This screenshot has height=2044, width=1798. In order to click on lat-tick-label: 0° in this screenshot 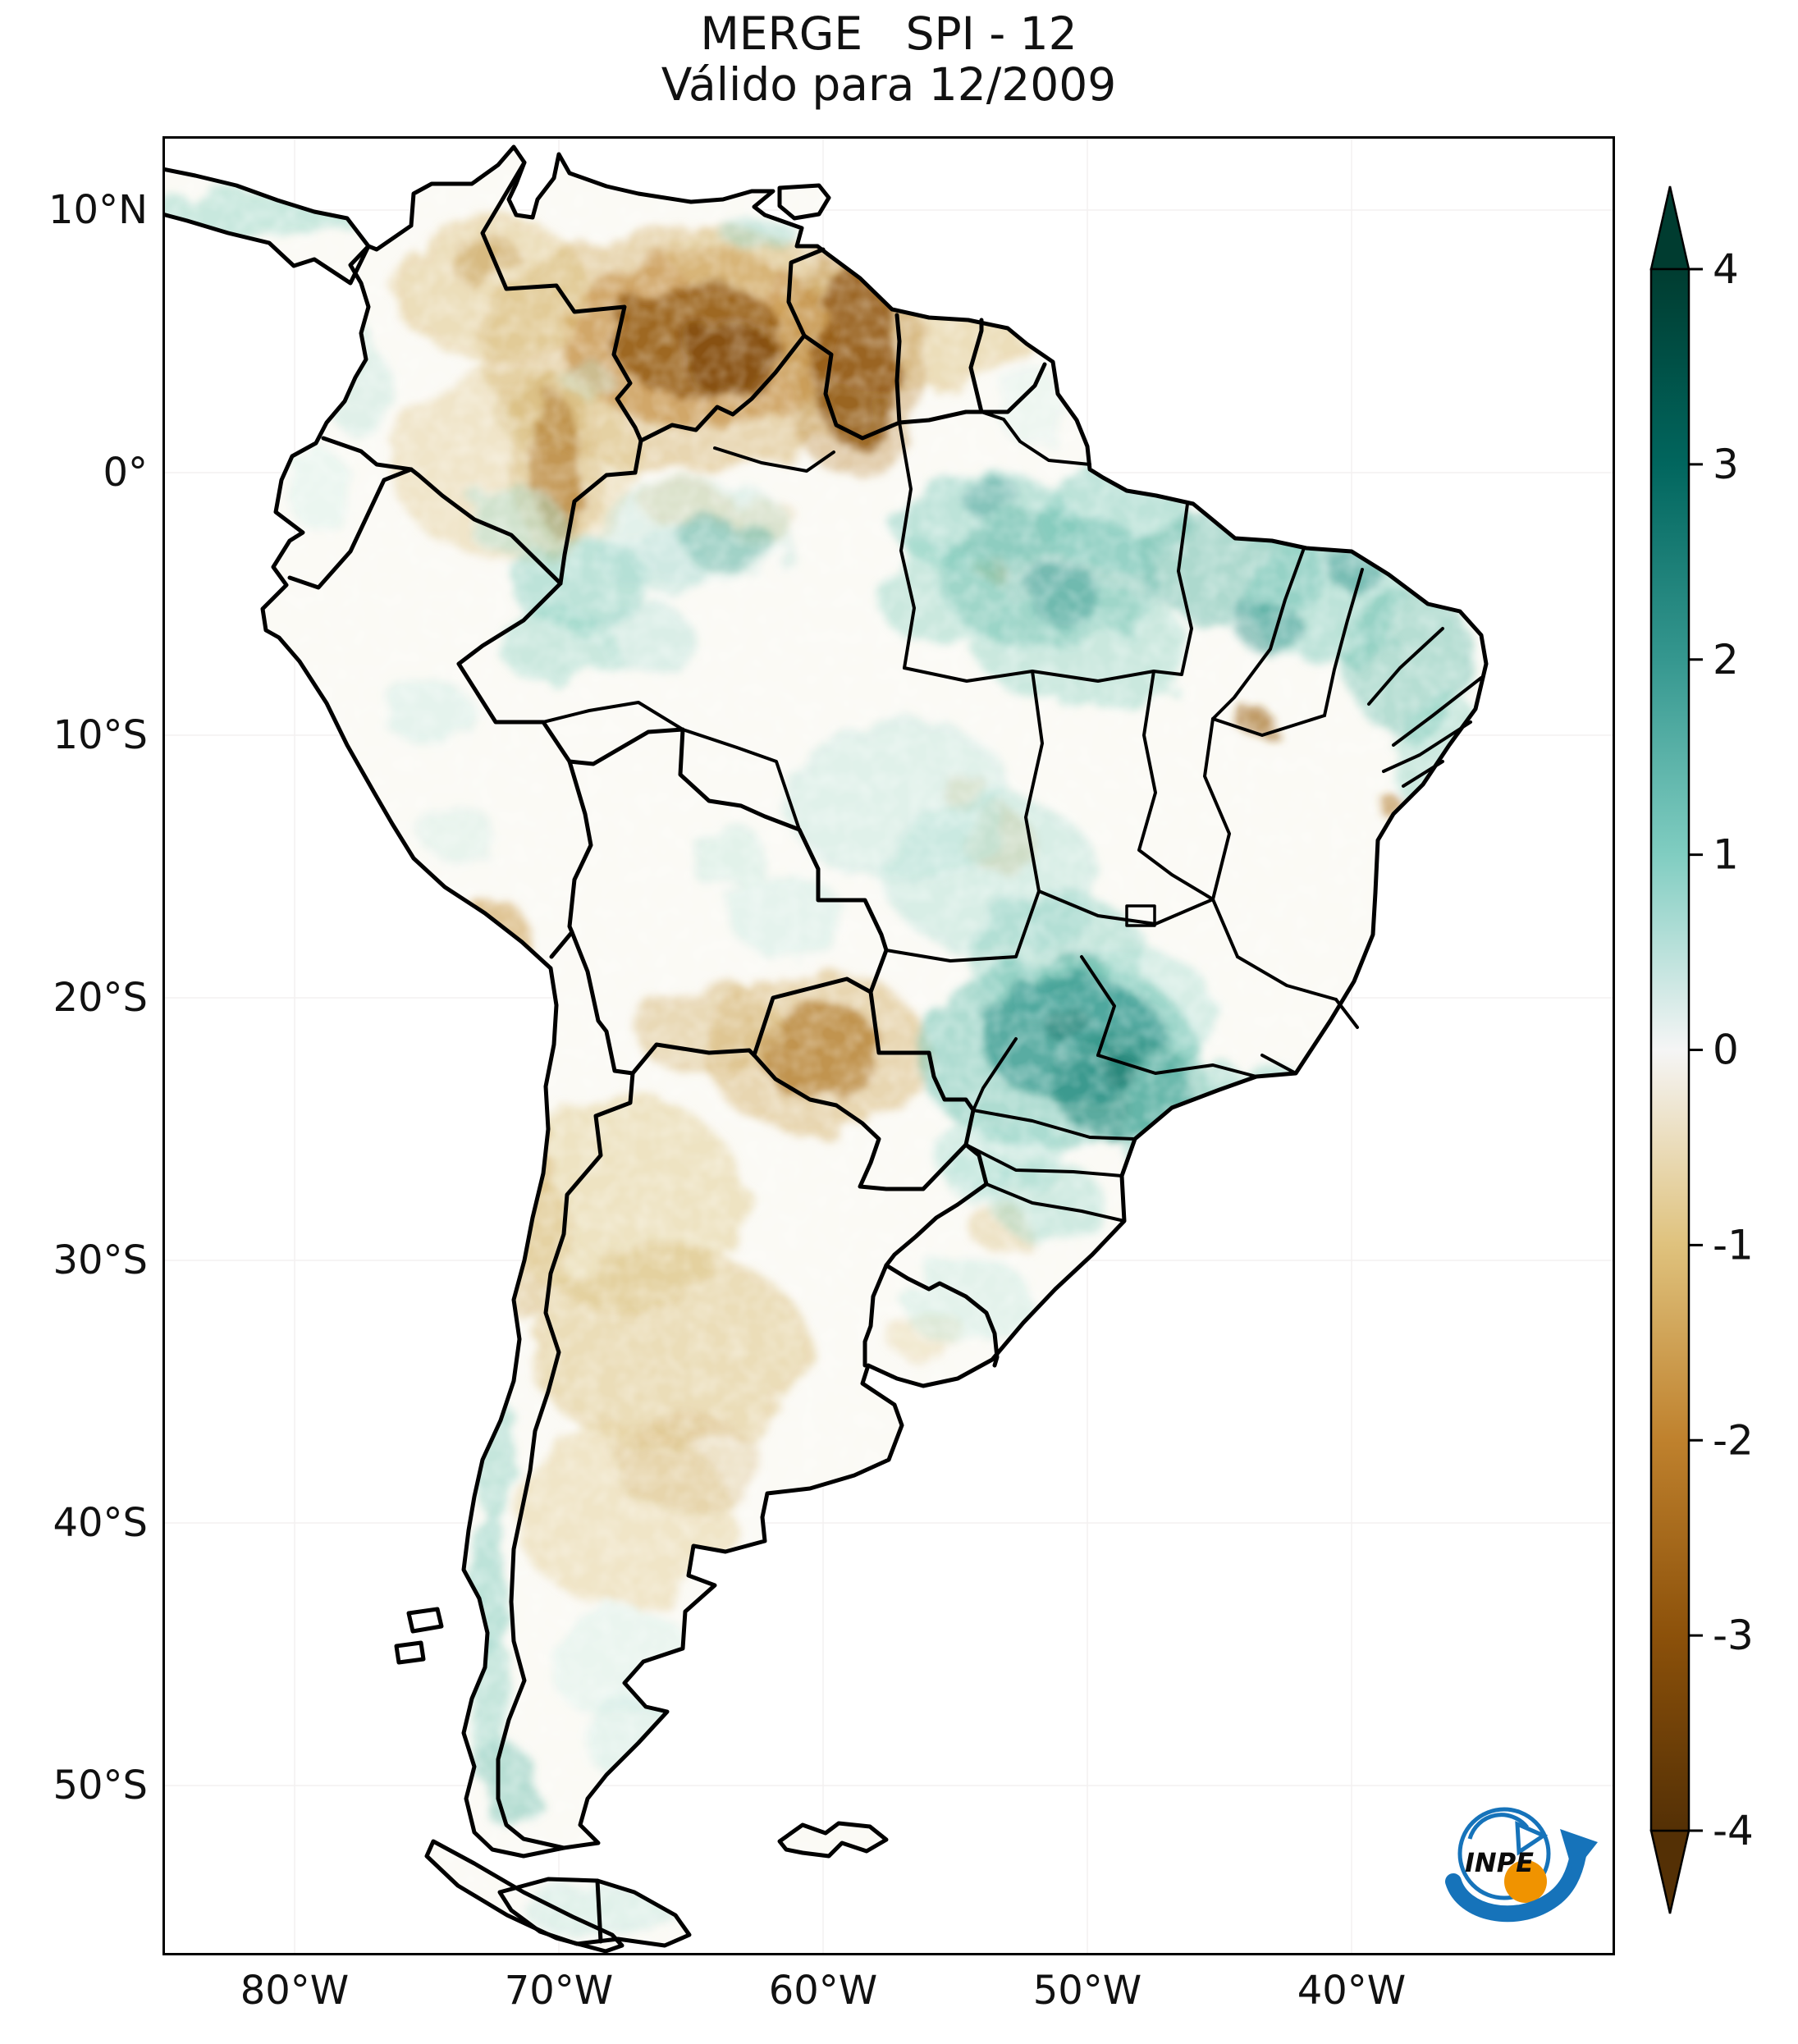, I will do `click(125, 472)`.